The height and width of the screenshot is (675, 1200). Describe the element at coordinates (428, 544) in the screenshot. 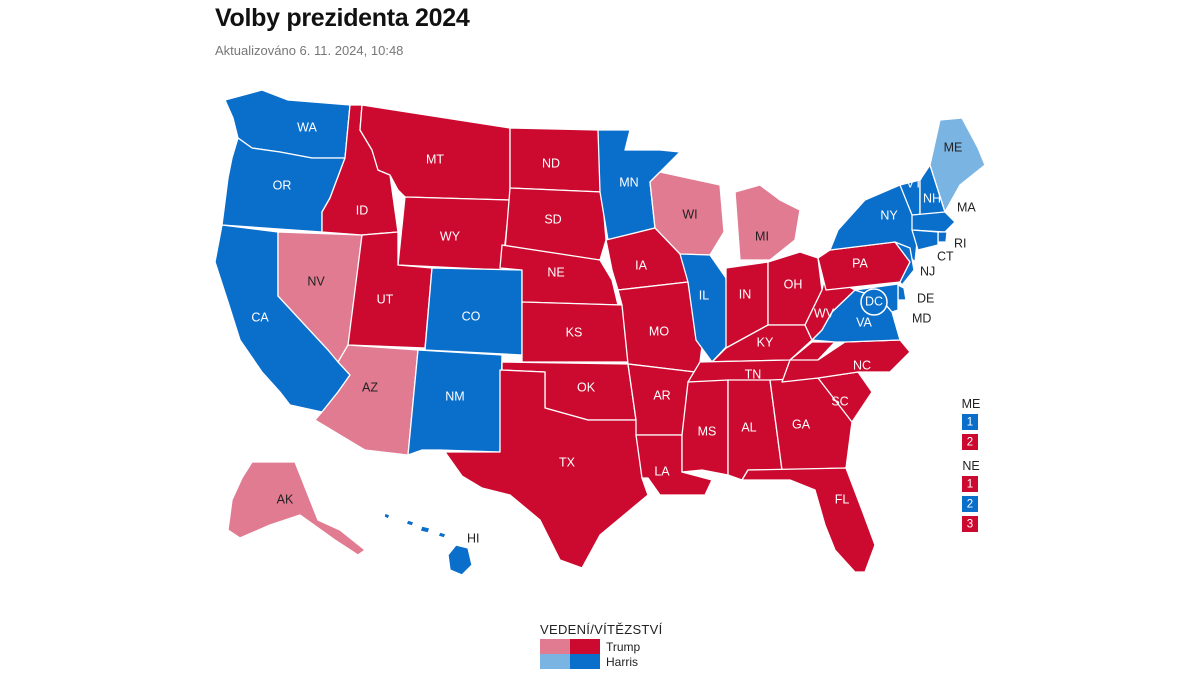

I see `state-hi` at that location.